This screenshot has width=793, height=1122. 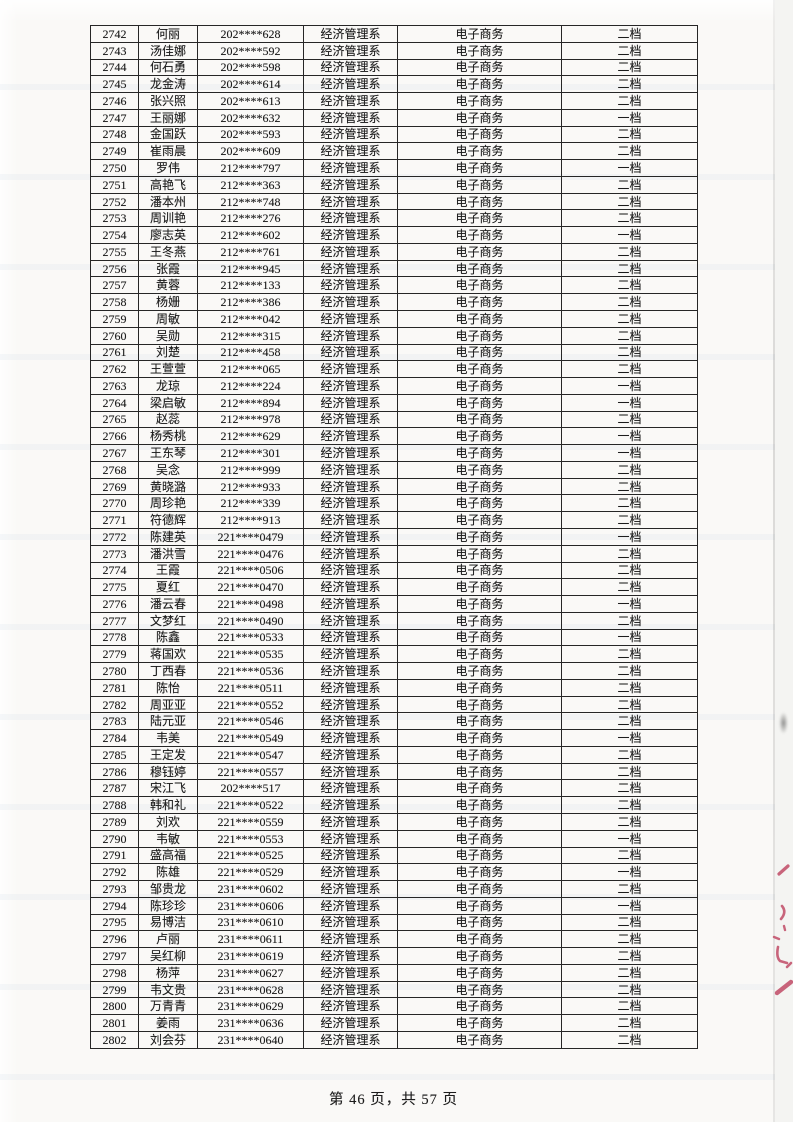 What do you see at coordinates (114, 503) in the screenshot?
I see `cell-seq-number: 2770` at bounding box center [114, 503].